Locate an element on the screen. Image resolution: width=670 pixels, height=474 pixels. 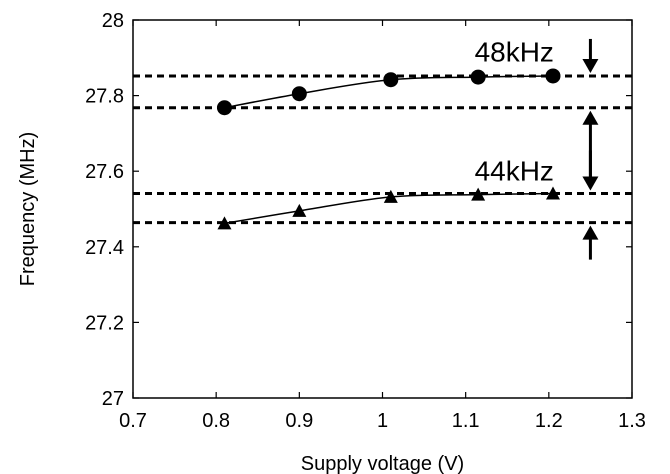
y-tick-label: 28 is located at coordinates (113, 21).